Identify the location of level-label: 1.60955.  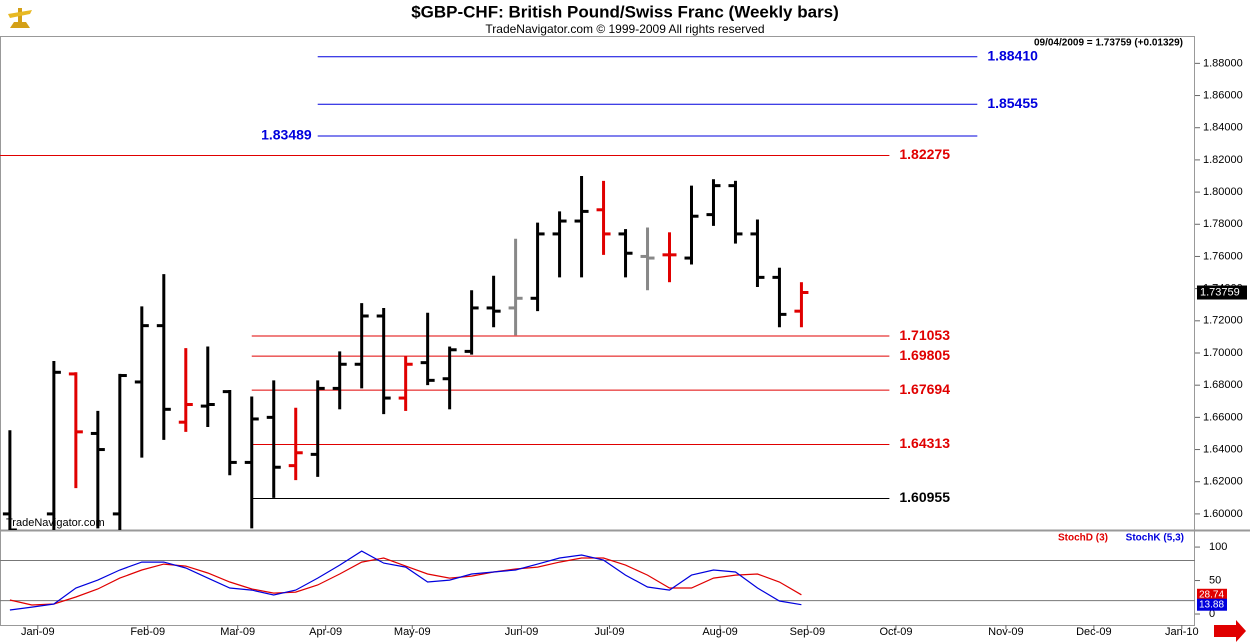
(924, 497).